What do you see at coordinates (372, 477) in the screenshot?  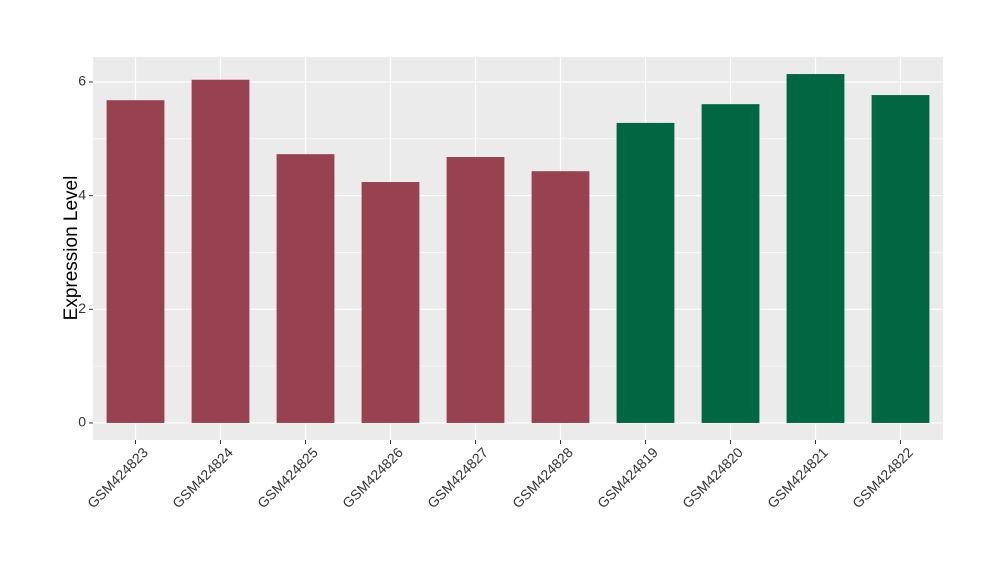 I see `x-tick-label: GSM424826` at bounding box center [372, 477].